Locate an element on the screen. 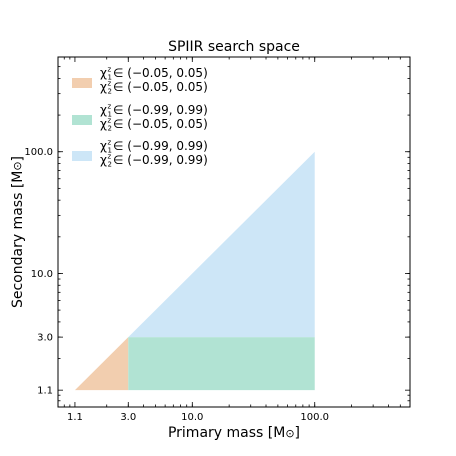 The width and height of the screenshot is (456, 456). x-tick-label: 1.1 is located at coordinates (75, 417).